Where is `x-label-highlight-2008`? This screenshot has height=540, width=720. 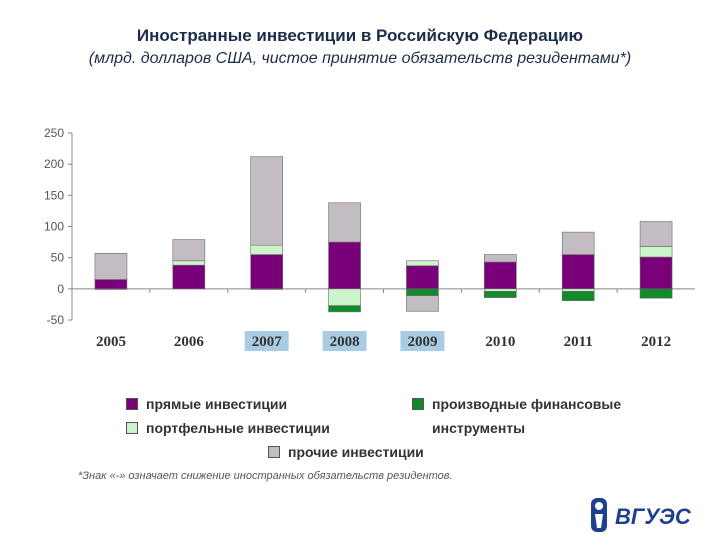
x-label-highlight-2008 is located at coordinates (344, 341).